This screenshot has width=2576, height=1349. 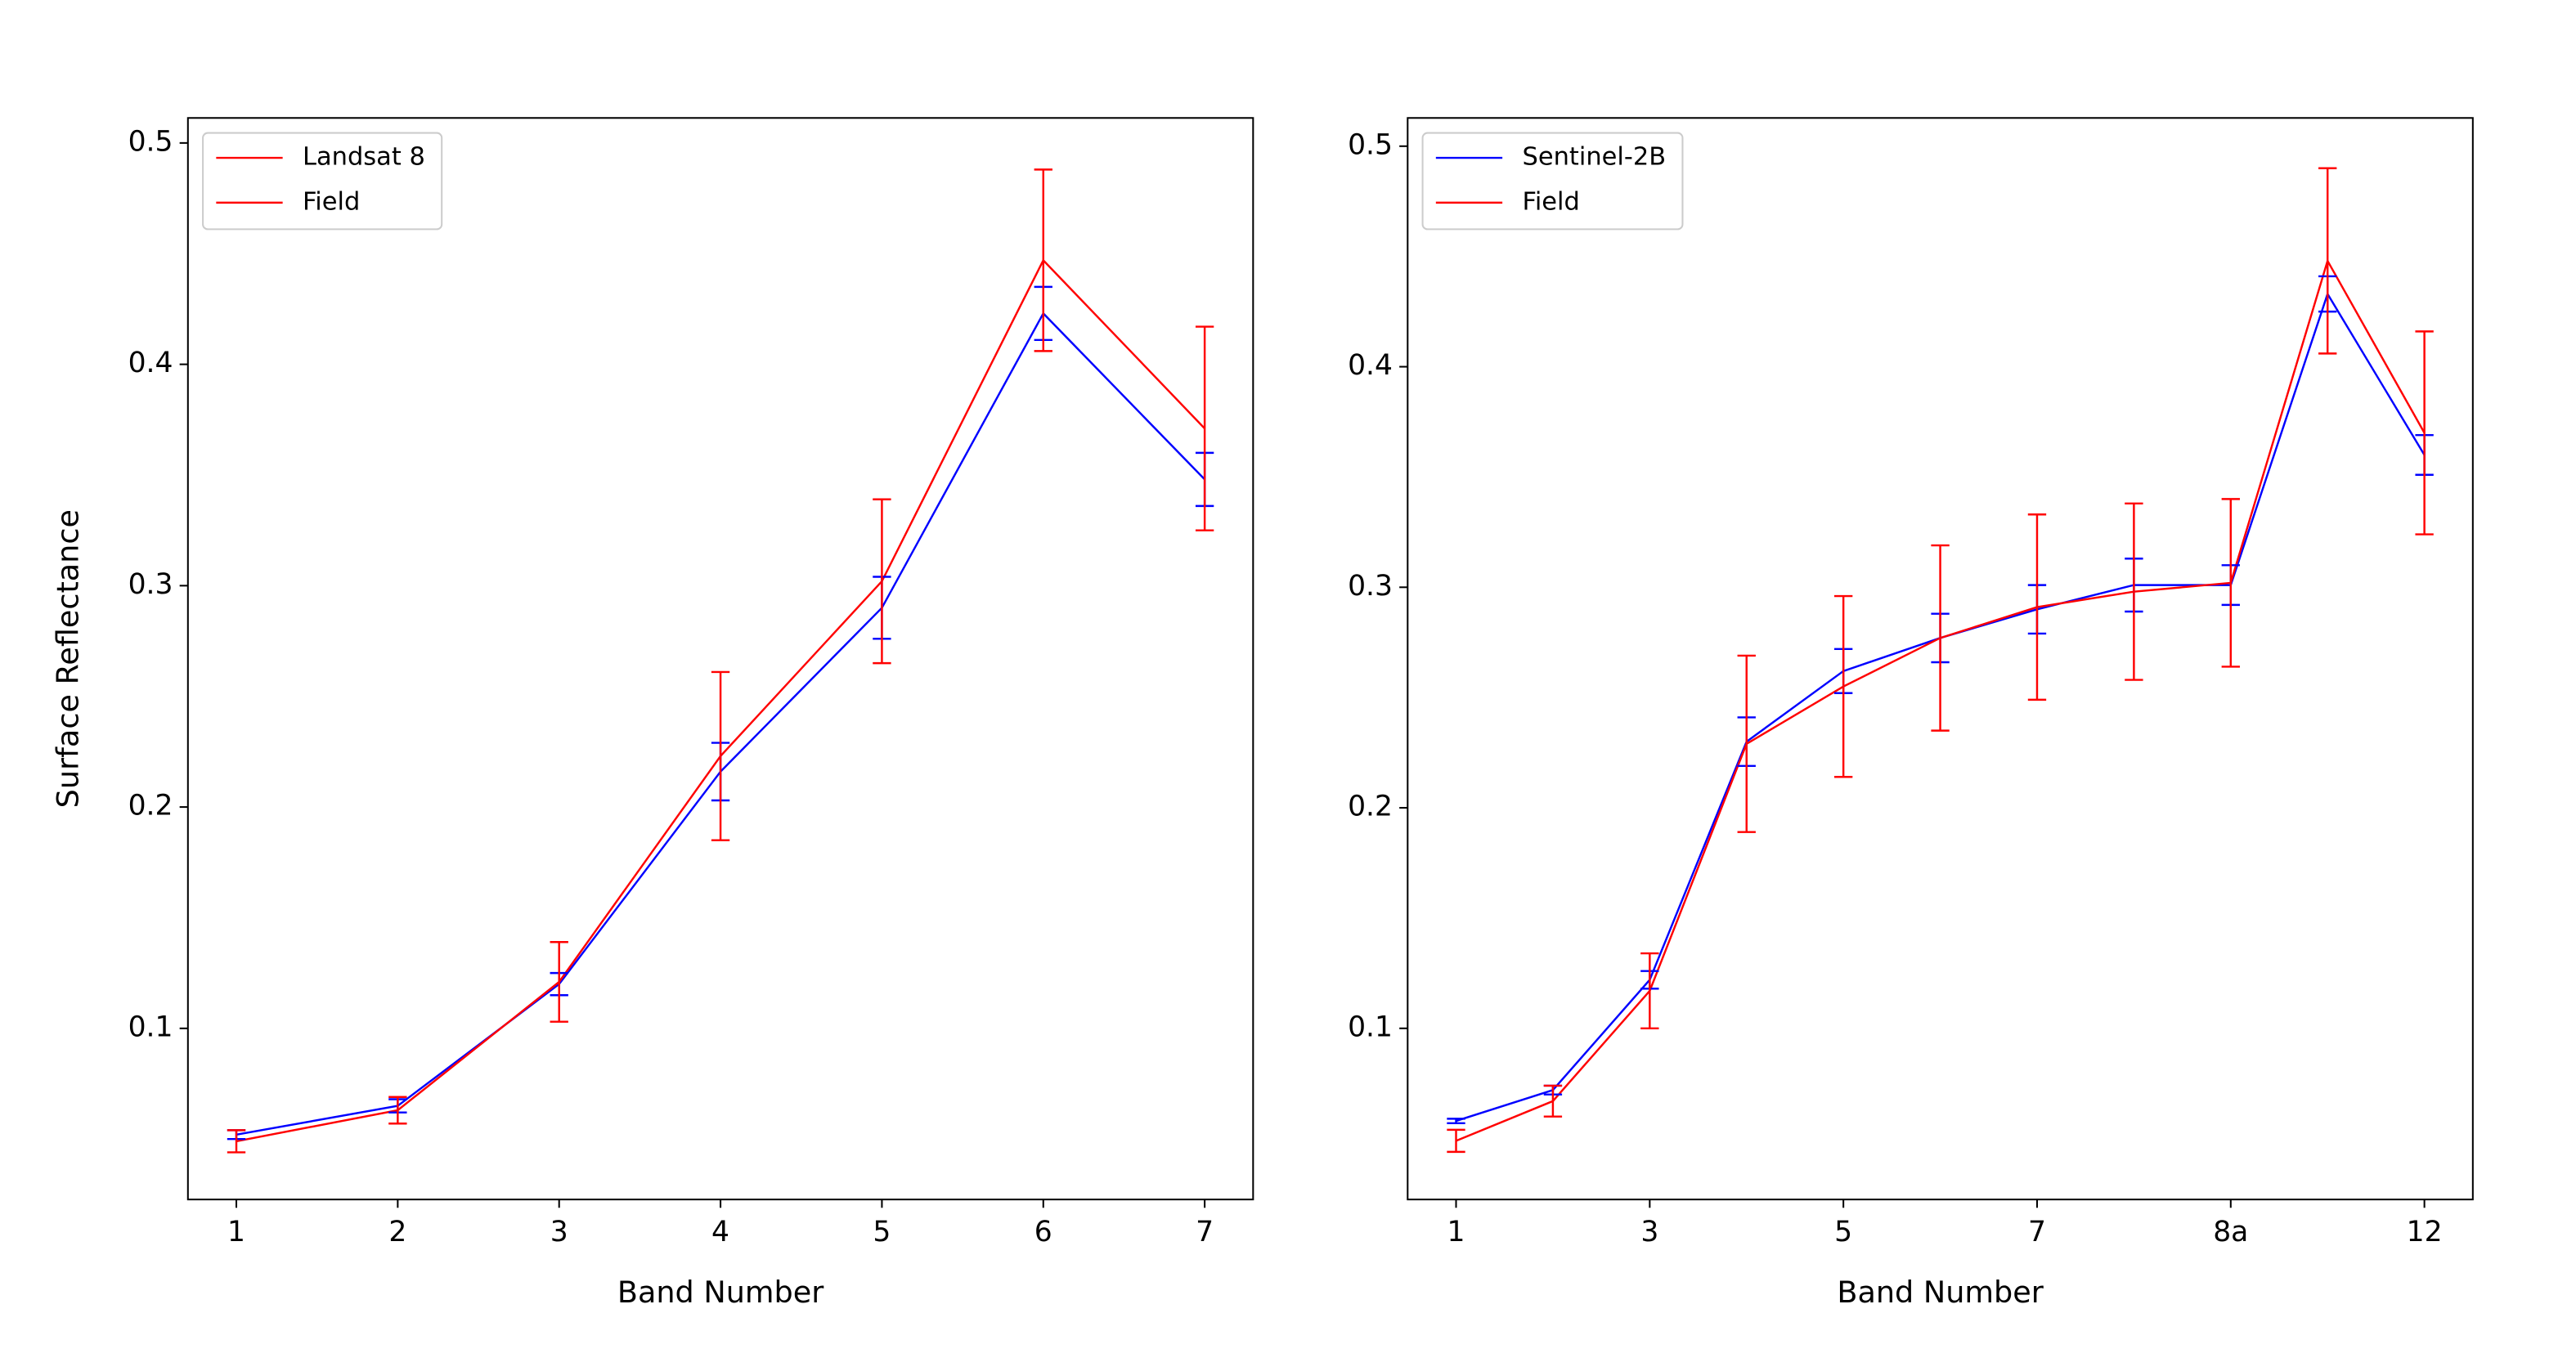 What do you see at coordinates (397, 1232) in the screenshot?
I see `x-tick-label: 2` at bounding box center [397, 1232].